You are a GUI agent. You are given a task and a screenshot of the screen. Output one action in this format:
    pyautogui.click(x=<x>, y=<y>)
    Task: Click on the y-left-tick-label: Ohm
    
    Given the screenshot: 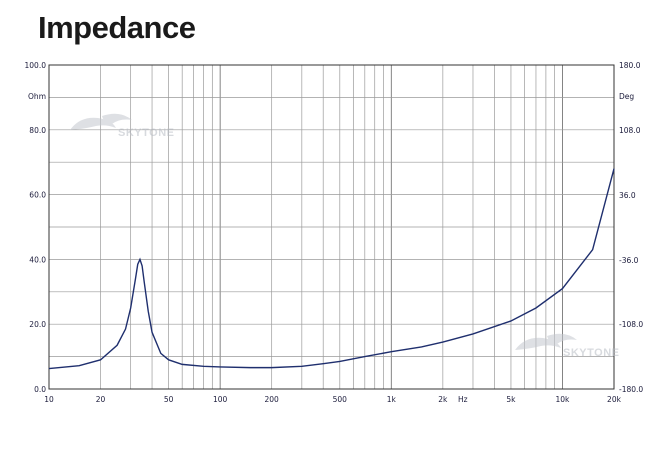 What is the action you would take?
    pyautogui.click(x=37, y=96)
    